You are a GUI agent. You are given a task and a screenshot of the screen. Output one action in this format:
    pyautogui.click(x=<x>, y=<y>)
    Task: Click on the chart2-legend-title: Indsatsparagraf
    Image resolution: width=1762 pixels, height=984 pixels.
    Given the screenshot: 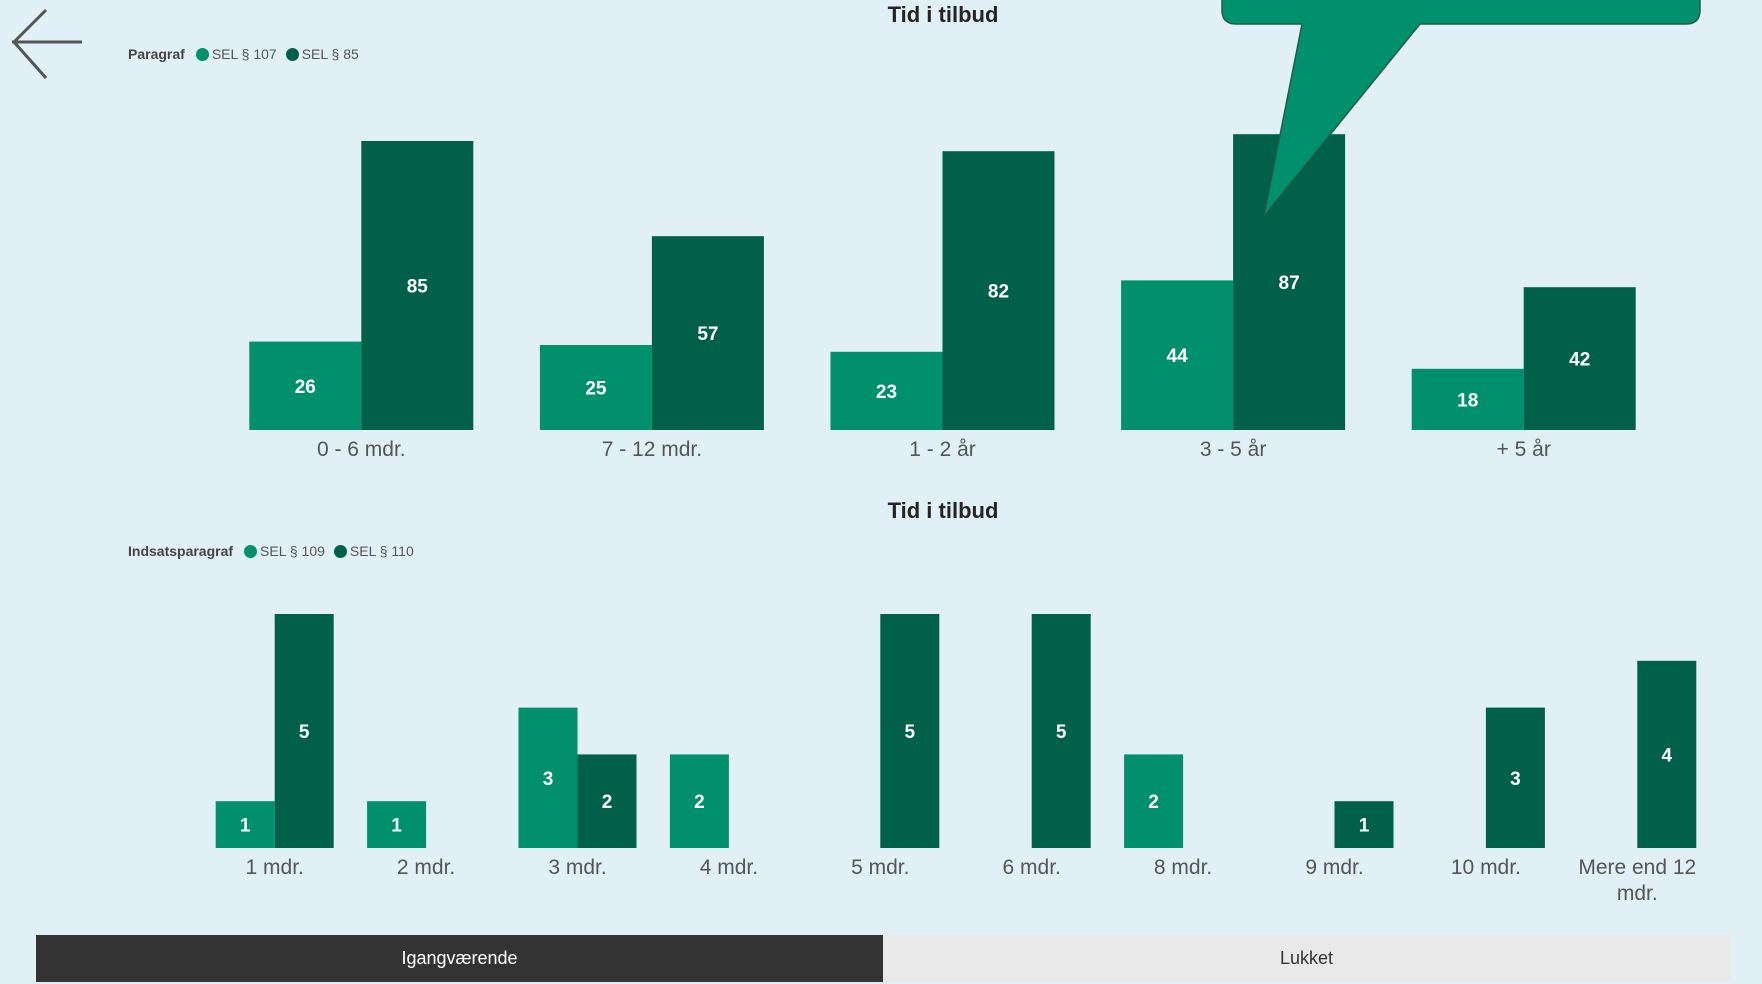 What is the action you would take?
    pyautogui.click(x=181, y=551)
    